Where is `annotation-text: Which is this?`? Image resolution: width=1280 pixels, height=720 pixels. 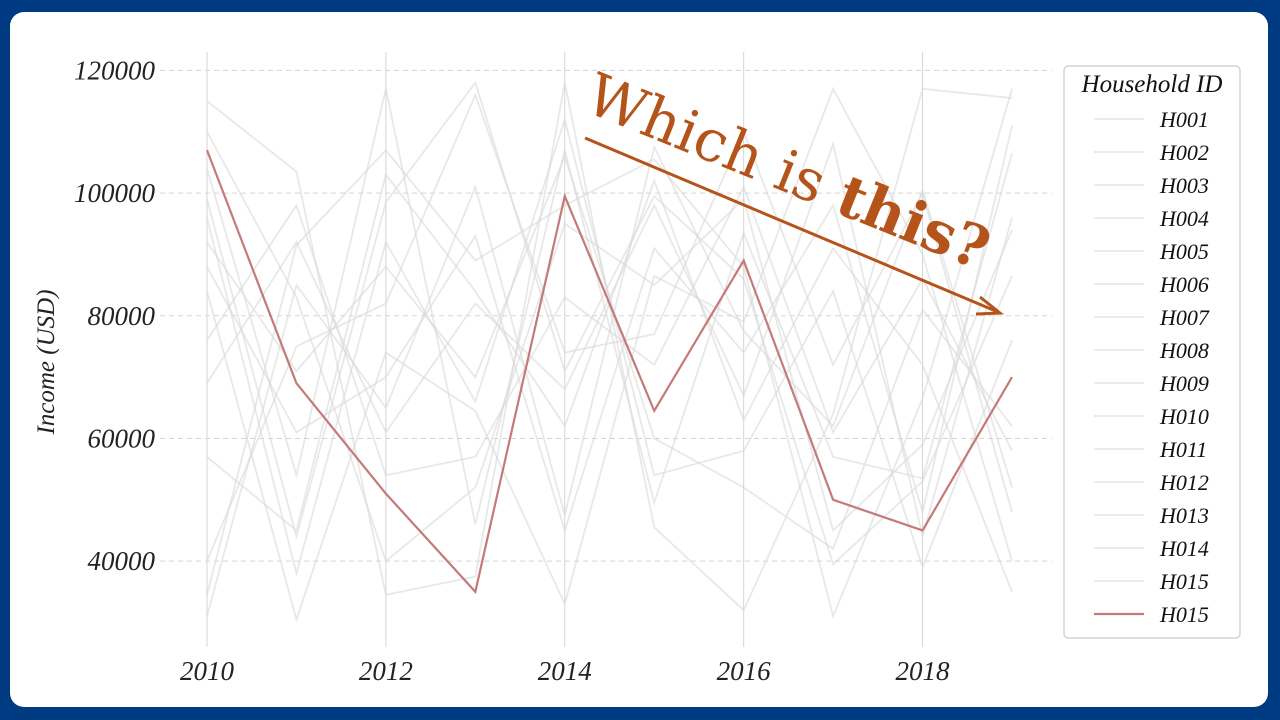
annotation-text: Which is this? is located at coordinates (788, 171).